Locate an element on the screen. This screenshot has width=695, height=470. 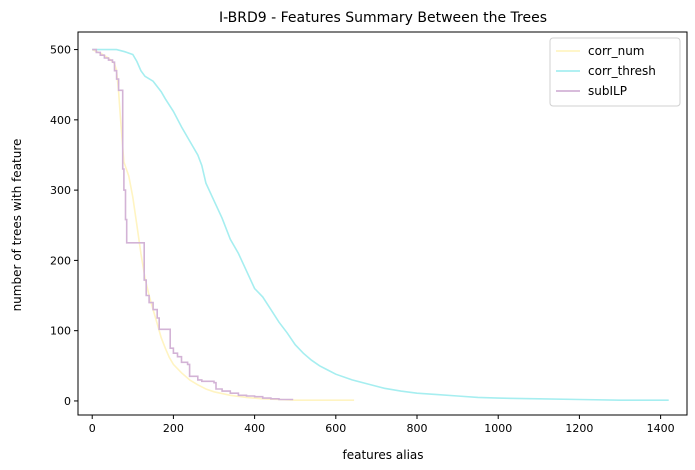
legend-label-corr_thresh: corr_thresh is located at coordinates (622, 71).